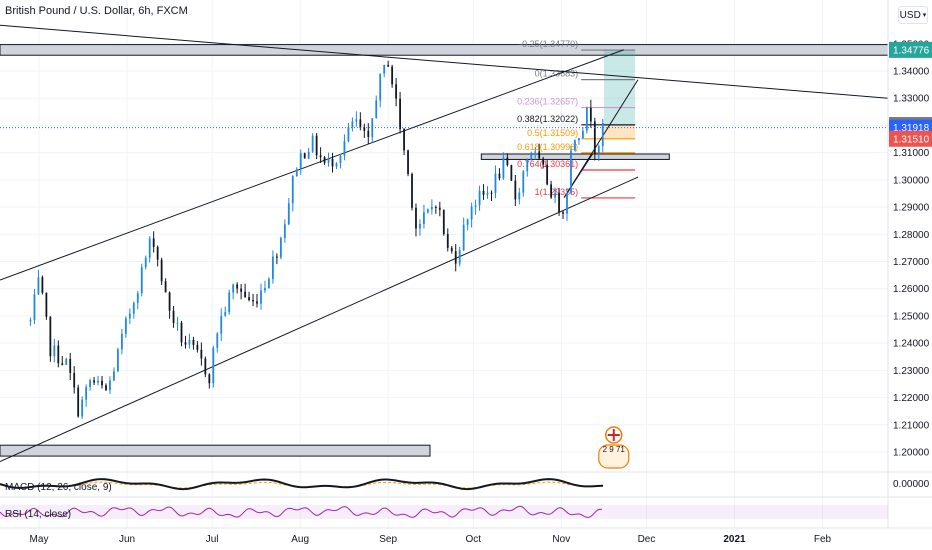 This screenshot has height=550, width=932. I want to click on time-tick-label: Nov, so click(561, 539).